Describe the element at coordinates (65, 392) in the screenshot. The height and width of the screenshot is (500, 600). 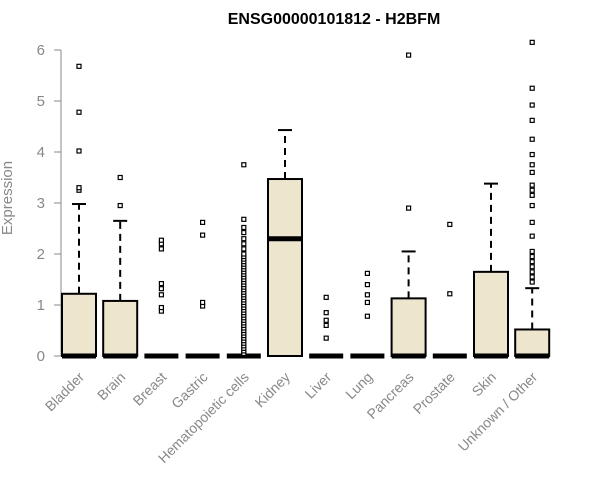
I see `x-tick-label: Bladder` at that location.